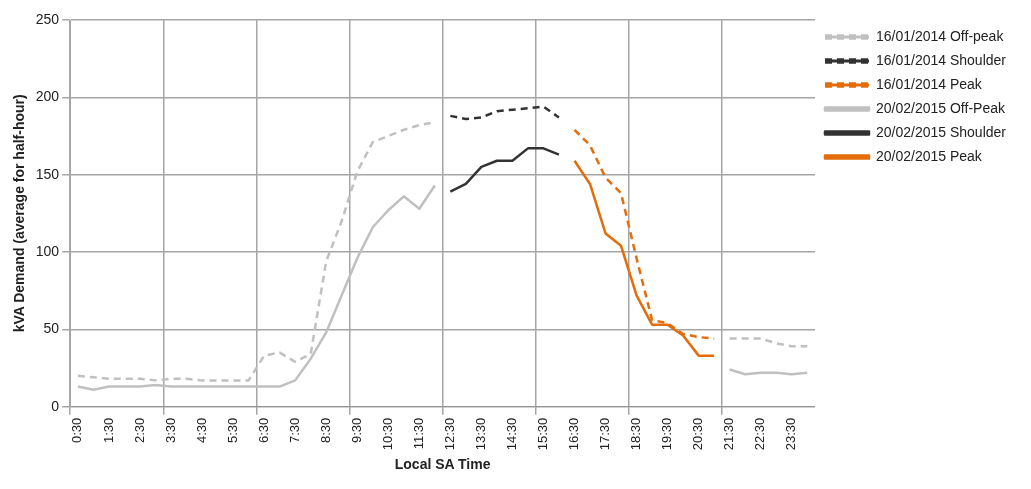  What do you see at coordinates (543, 434) in the screenshot?
I see `x-tick-label: 15:30` at bounding box center [543, 434].